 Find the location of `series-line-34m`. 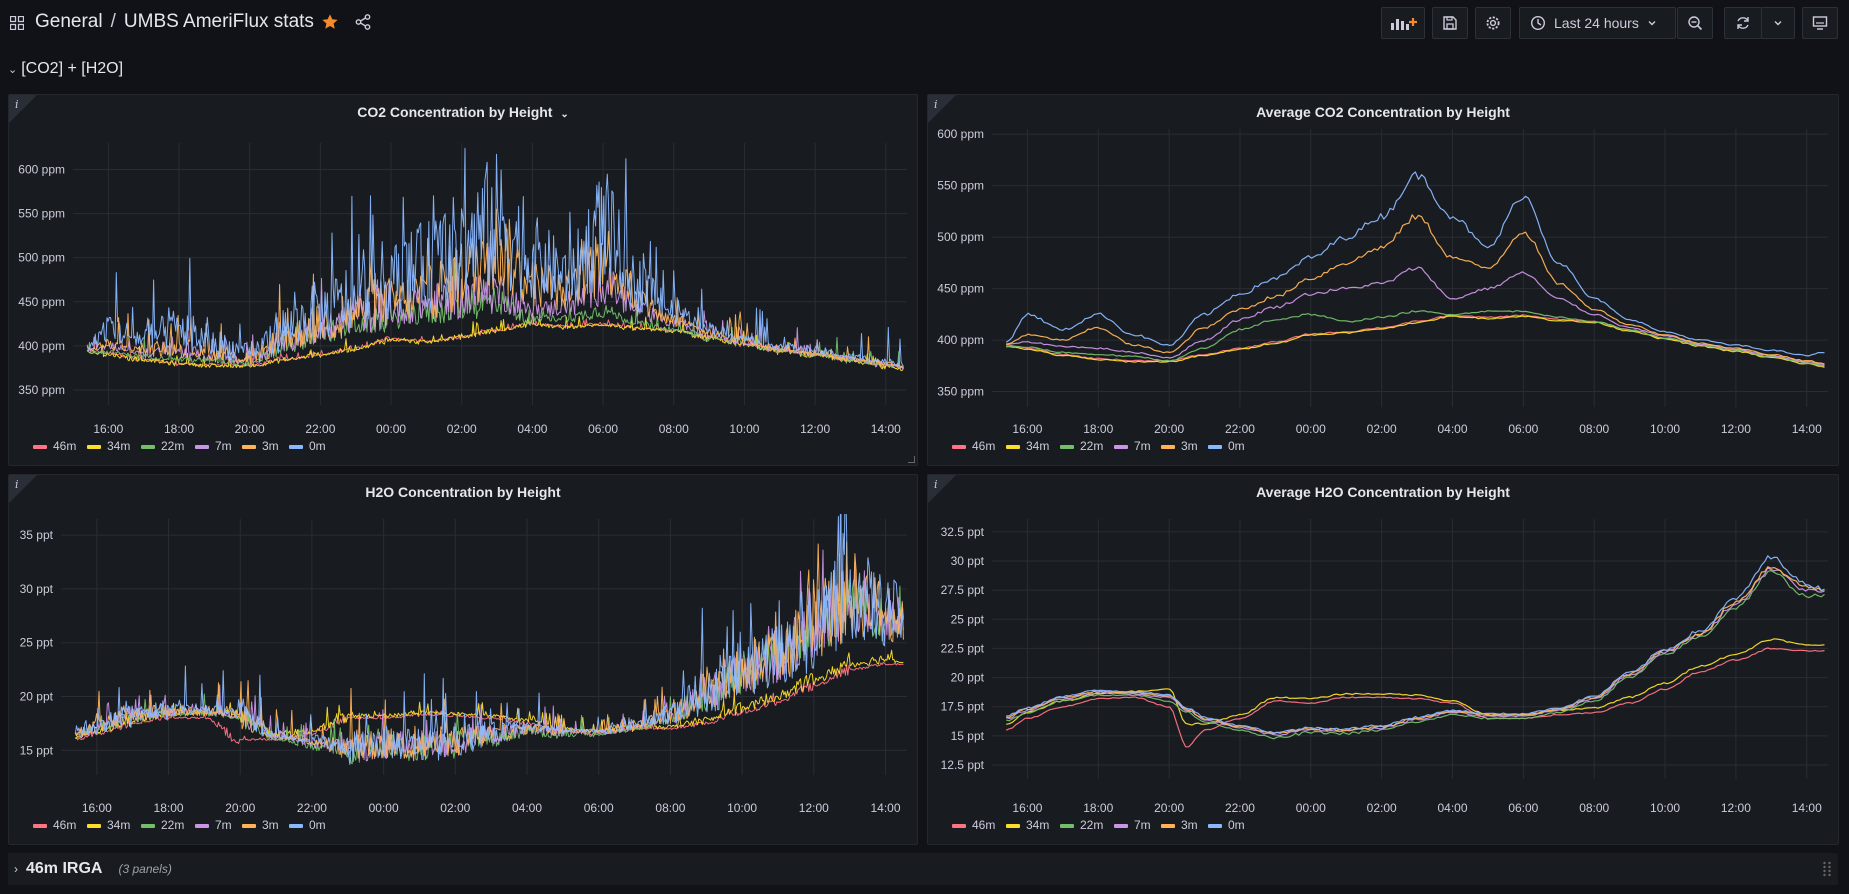

series-line-34m is located at coordinates (1415, 682).